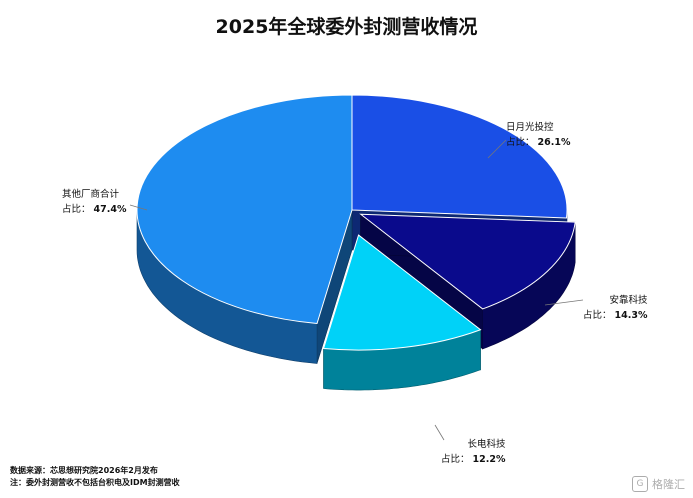  I want to click on slice-name: 其他厂商合计, so click(91, 194).